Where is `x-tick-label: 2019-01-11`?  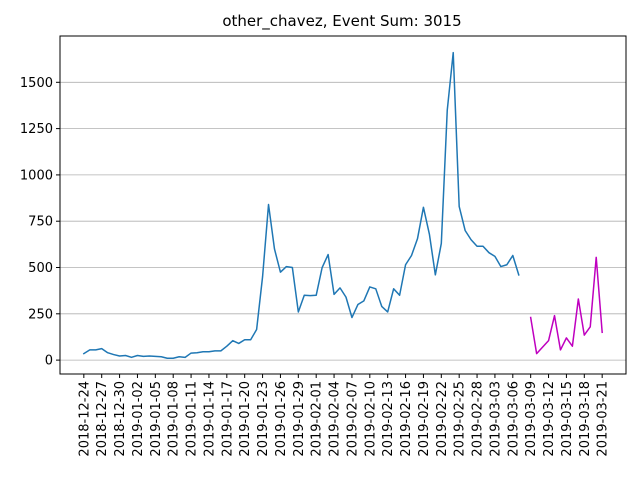
x-tick-label: 2019-01-11 is located at coordinates (192, 419).